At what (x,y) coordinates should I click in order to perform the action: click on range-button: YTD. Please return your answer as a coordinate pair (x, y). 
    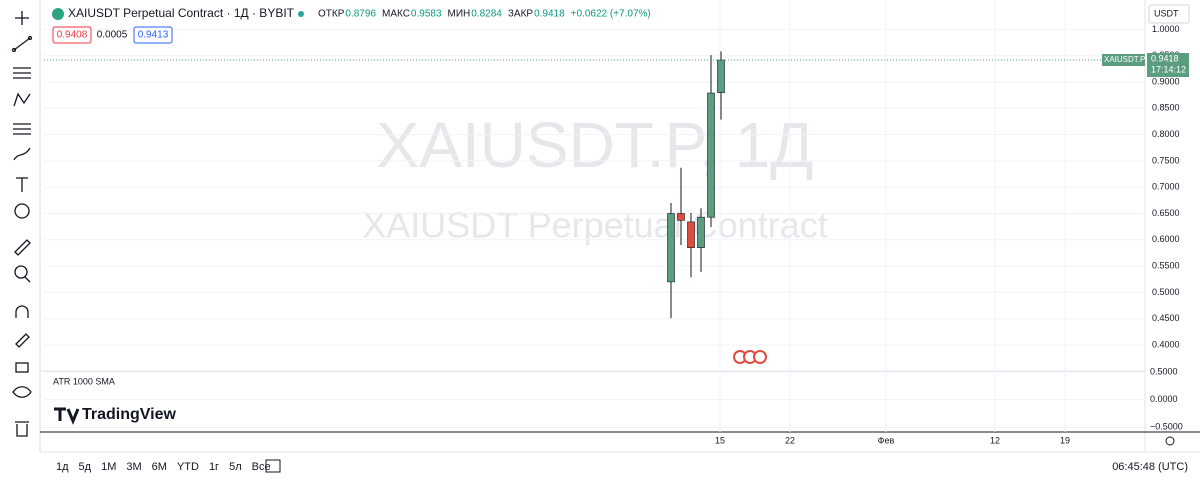
    Looking at the image, I should click on (188, 467).